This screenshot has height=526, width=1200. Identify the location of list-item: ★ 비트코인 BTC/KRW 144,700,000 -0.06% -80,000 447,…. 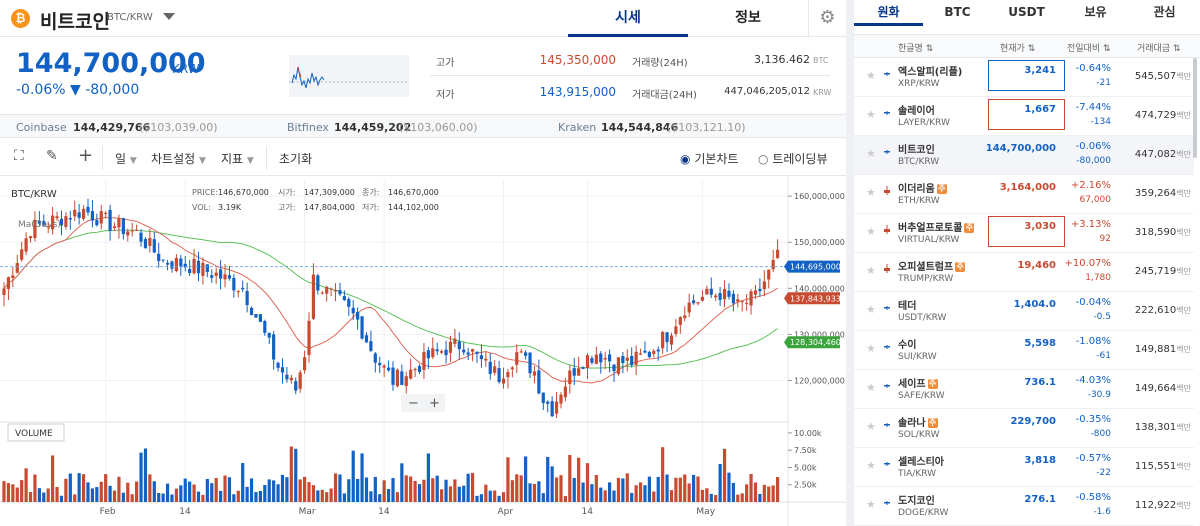
(1024, 155).